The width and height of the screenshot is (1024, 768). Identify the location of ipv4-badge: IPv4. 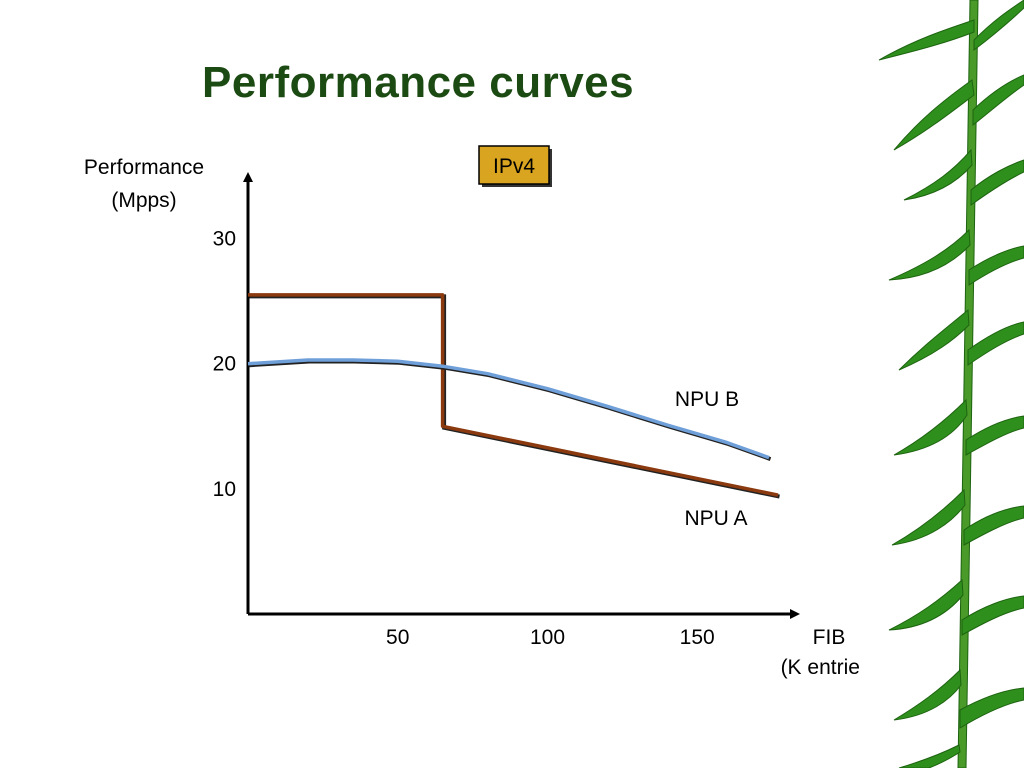
(515, 166).